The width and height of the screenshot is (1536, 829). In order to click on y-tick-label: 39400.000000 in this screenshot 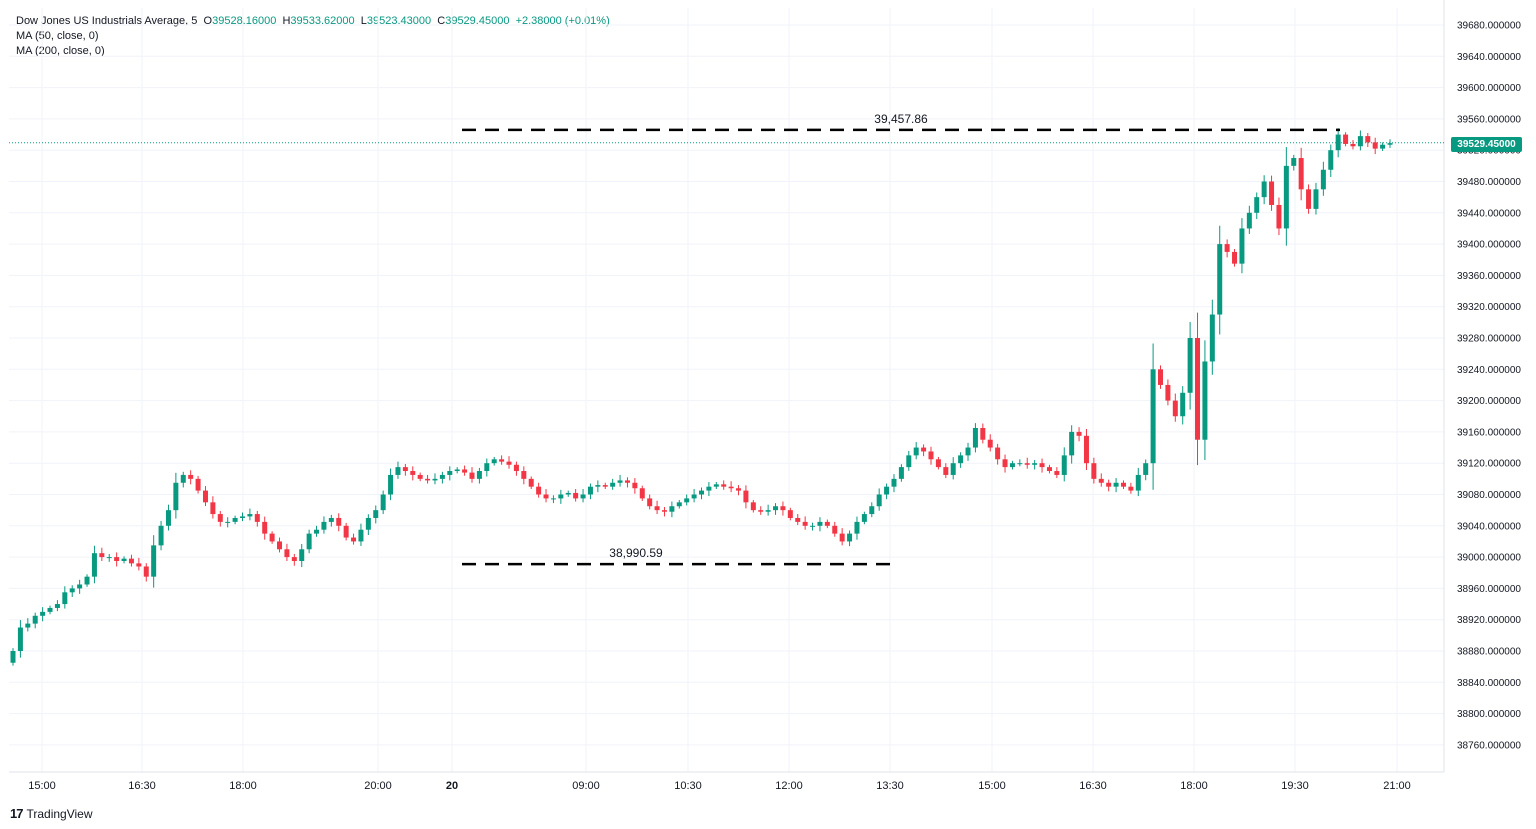, I will do `click(1489, 245)`.